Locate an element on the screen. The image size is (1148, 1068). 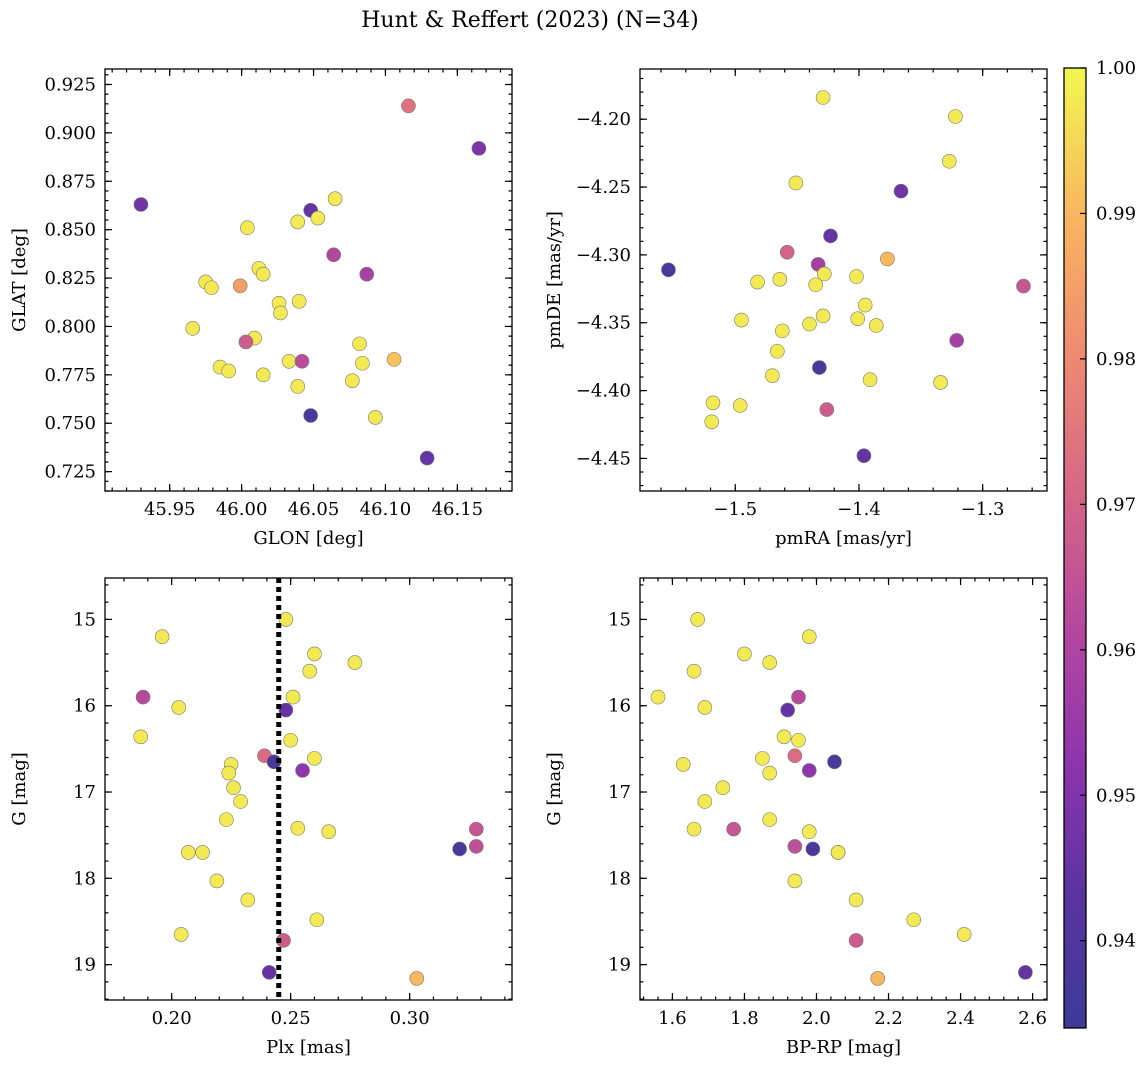
x-tick-label: 1.8 is located at coordinates (744, 1018).